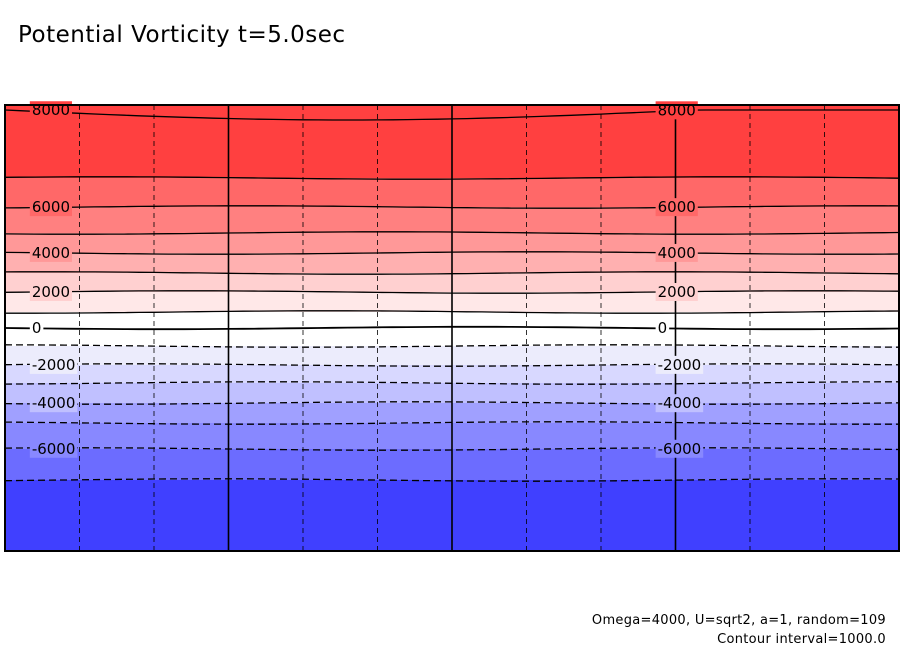  I want to click on contour-line--3000, so click(451, 383).